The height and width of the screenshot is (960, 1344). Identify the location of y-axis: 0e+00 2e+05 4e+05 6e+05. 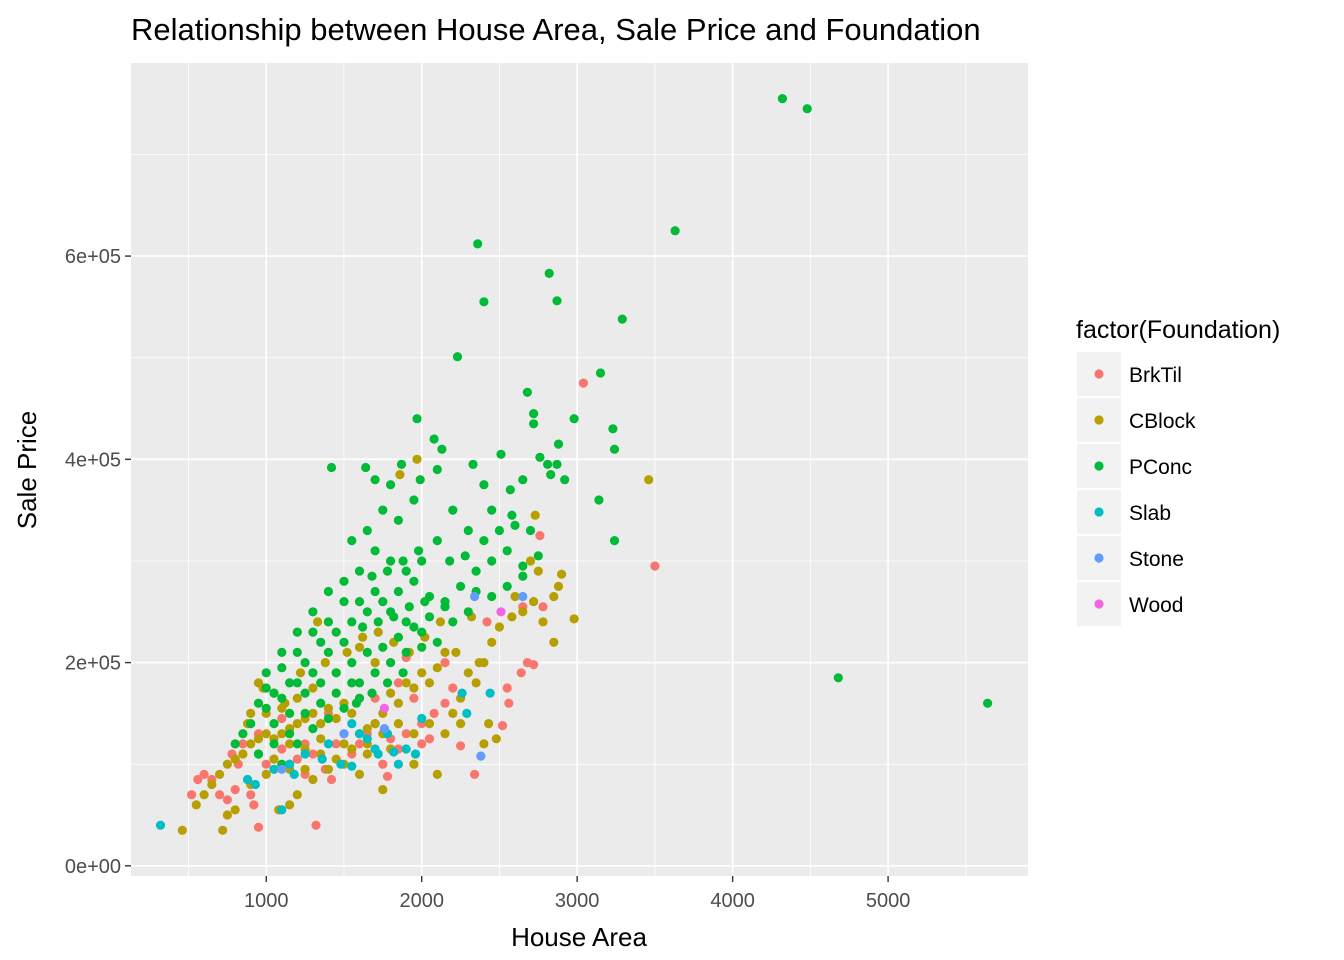
(98, 562).